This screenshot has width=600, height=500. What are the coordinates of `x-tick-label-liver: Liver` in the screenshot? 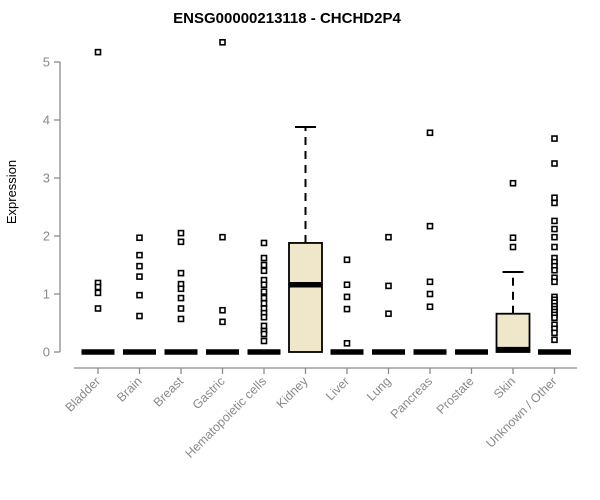 It's located at (337, 388).